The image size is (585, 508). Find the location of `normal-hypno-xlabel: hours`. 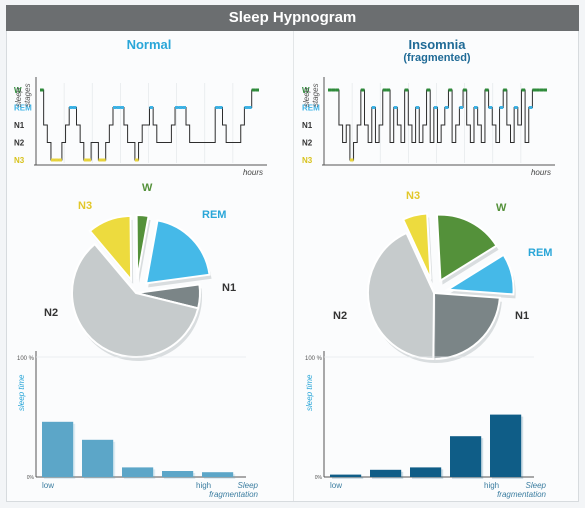

normal-hypno-xlabel: hours is located at coordinates (253, 172).